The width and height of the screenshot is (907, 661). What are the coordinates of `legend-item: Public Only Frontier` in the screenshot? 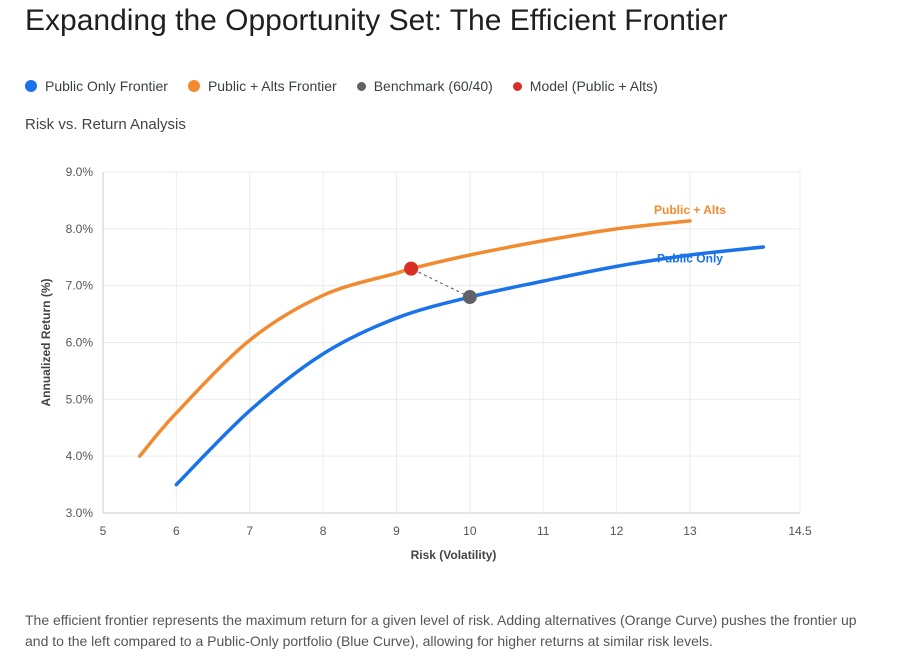 It's located at (96, 86).